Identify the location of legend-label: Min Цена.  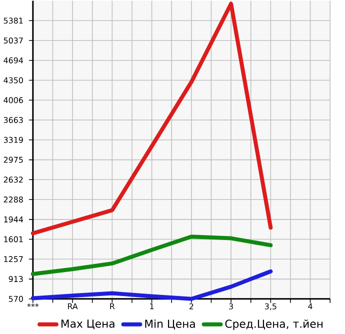
(170, 325).